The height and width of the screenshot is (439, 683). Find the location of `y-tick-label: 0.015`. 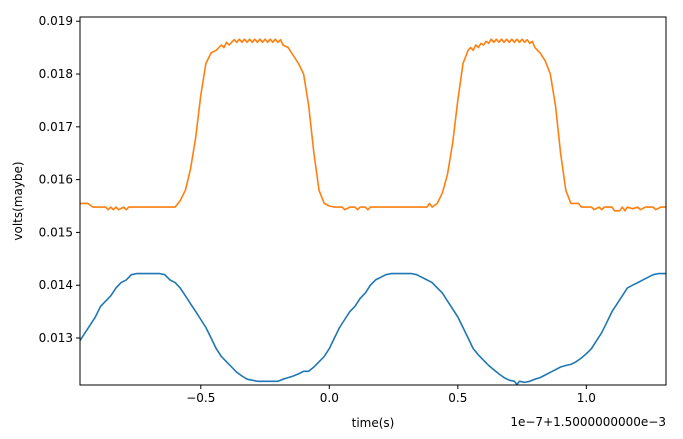

y-tick-label: 0.015 is located at coordinates (56, 232).